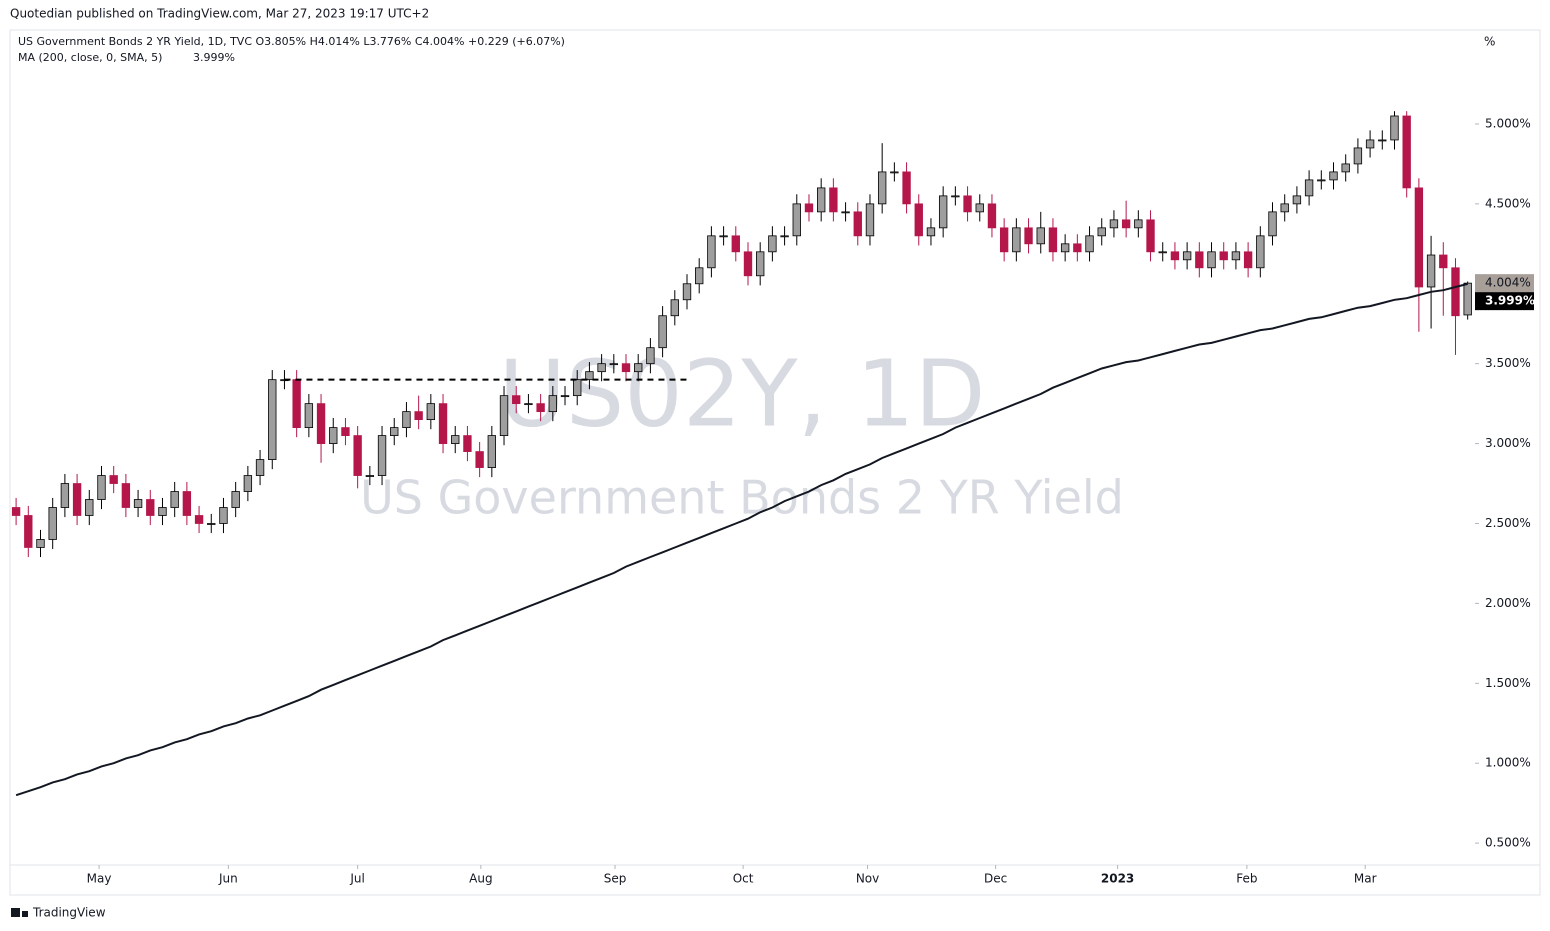 This screenshot has width=1550, height=931. What do you see at coordinates (1508, 443) in the screenshot?
I see `y-tick-label: 3.000%` at bounding box center [1508, 443].